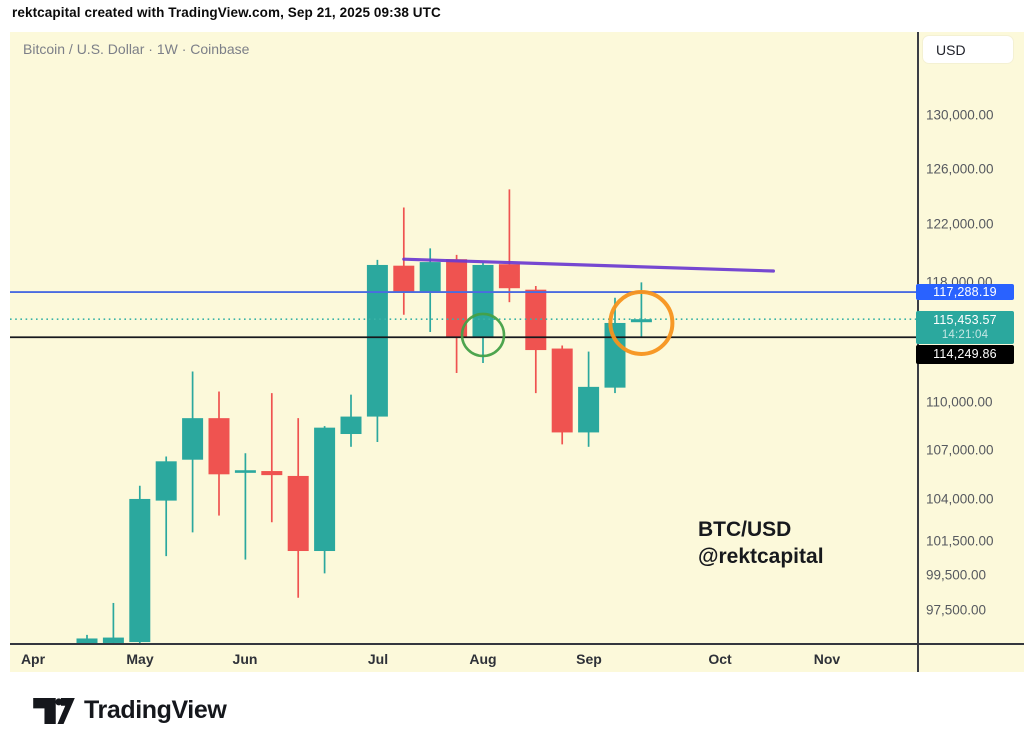 This screenshot has height=742, width=1024. I want to click on support-price-badge: 114,249.86, so click(965, 354).